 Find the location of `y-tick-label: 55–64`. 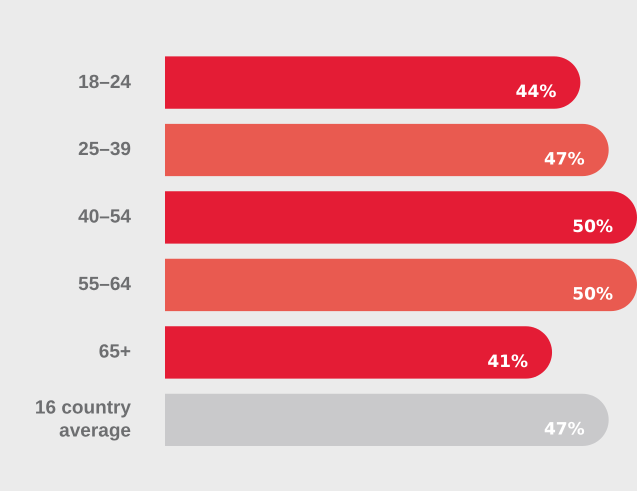

y-tick-label: 55–64 is located at coordinates (105, 285).